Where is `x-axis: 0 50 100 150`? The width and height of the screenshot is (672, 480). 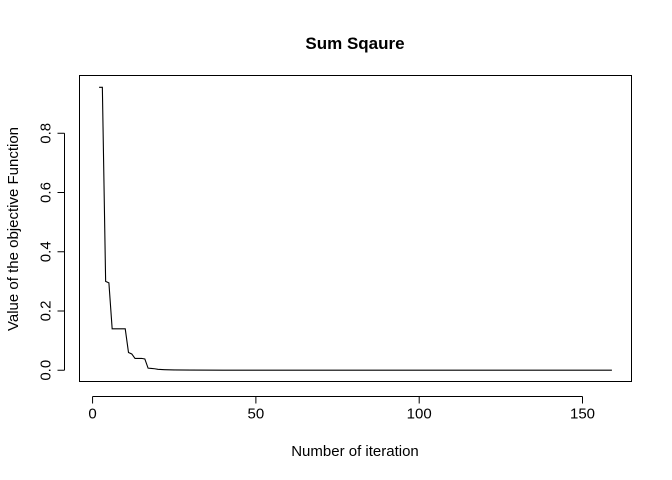 x-axis: 0 50 100 150 is located at coordinates (341, 409).